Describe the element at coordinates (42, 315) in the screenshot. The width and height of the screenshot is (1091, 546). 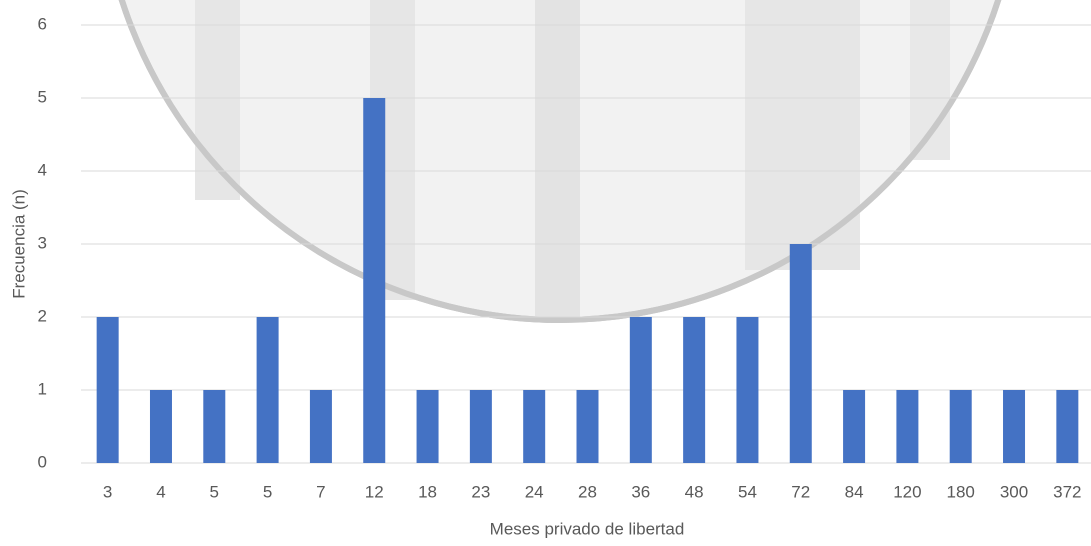
I see `y-tick-label: 2` at that location.